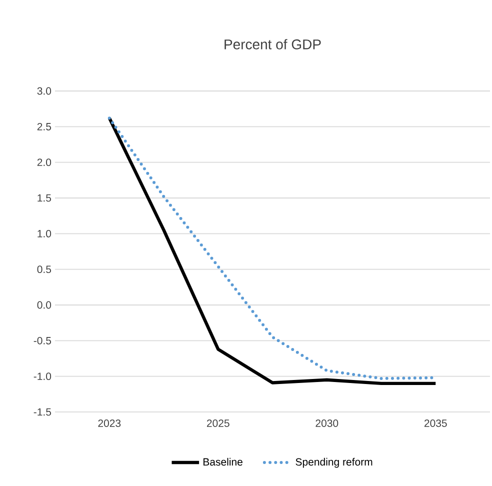 This screenshot has width=492, height=486. What do you see at coordinates (334, 463) in the screenshot?
I see `legend-label: Spending reform` at bounding box center [334, 463].